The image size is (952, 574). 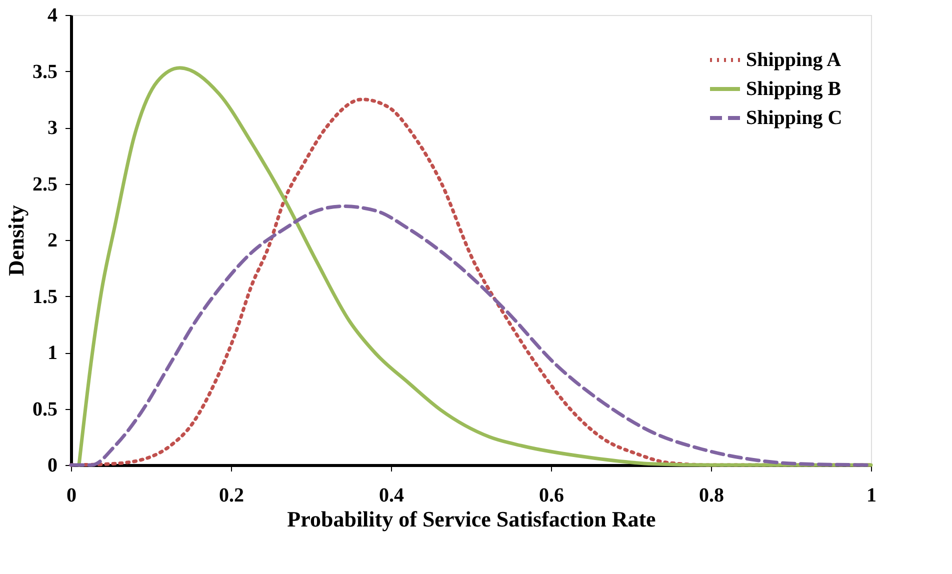 I want to click on y-tick-label: 4, so click(x=53, y=15).